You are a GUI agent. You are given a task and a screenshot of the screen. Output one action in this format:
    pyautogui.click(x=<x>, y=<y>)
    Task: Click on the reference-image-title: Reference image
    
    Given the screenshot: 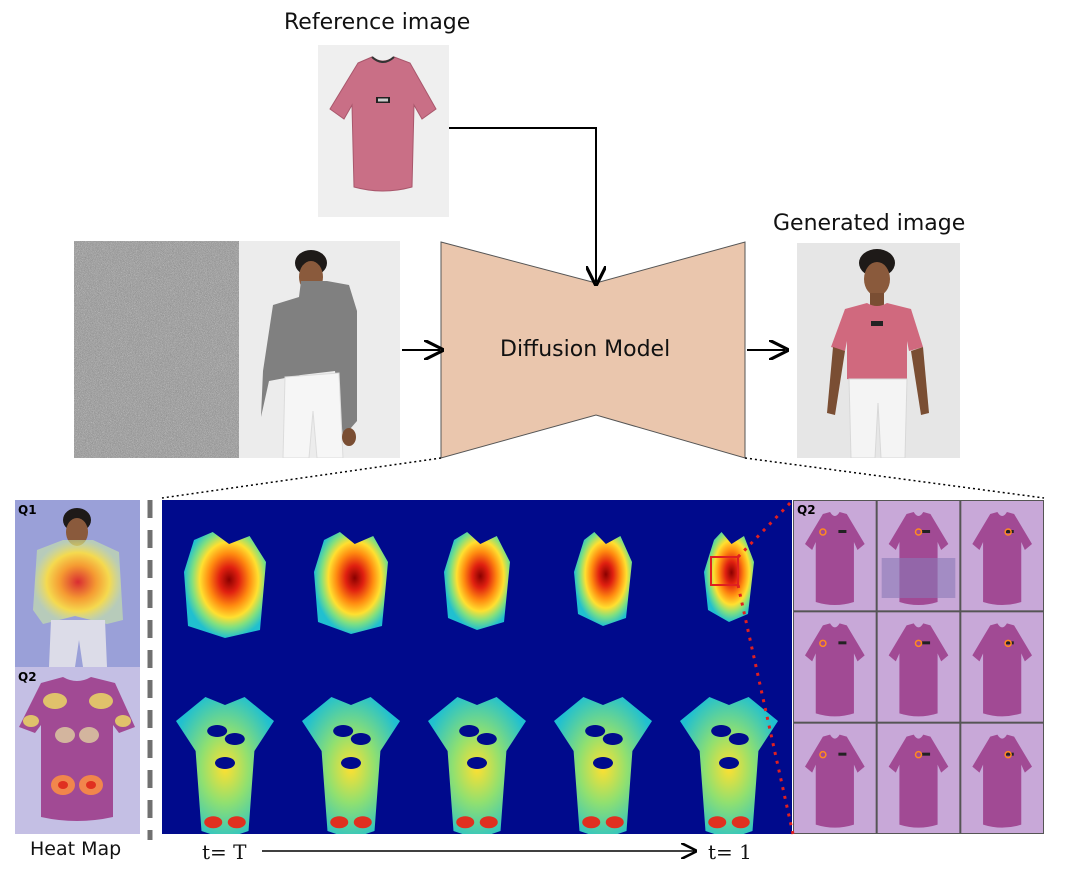 What is the action you would take?
    pyautogui.click(x=377, y=22)
    